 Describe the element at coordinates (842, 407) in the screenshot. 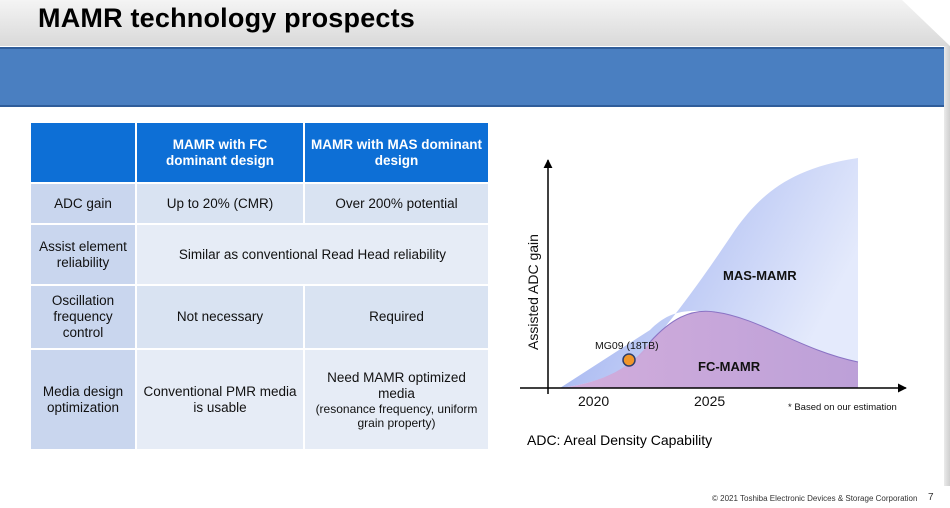

I see `estimation-footnote: * Based on our estimation` at that location.